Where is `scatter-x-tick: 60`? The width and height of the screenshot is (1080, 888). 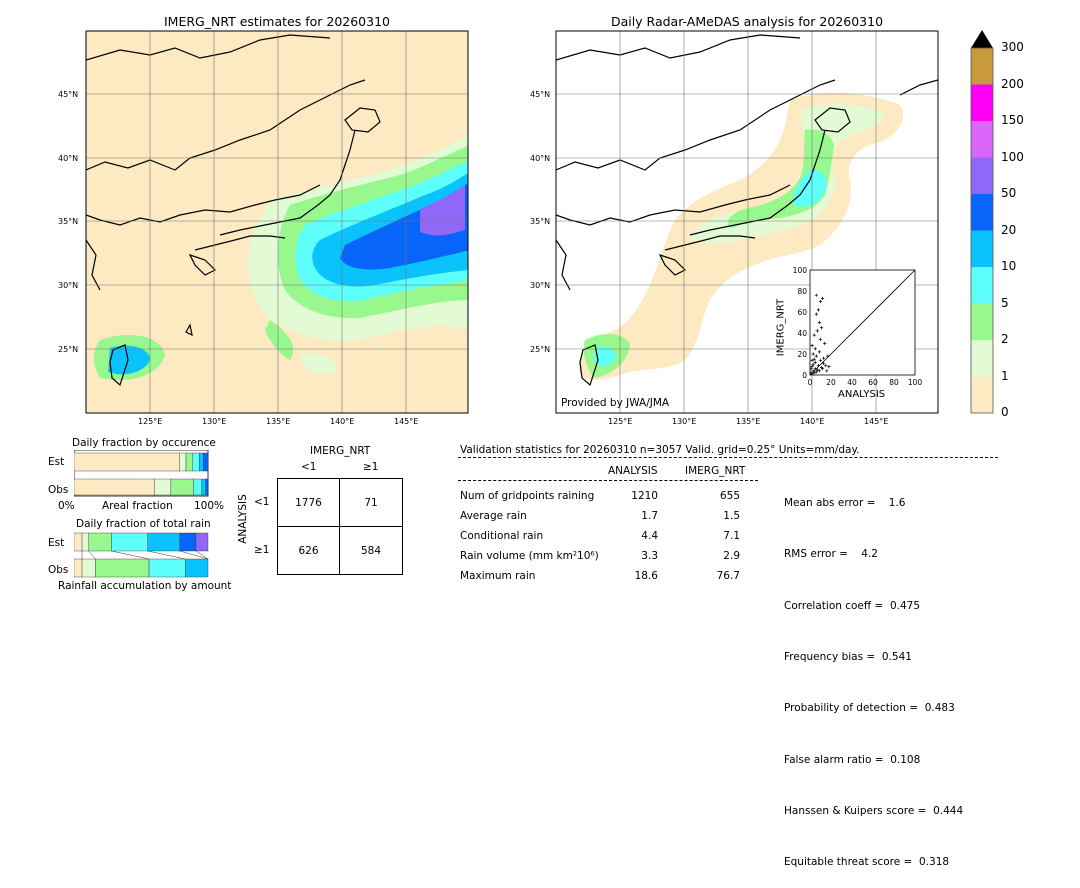 scatter-x-tick: 60 is located at coordinates (873, 382).